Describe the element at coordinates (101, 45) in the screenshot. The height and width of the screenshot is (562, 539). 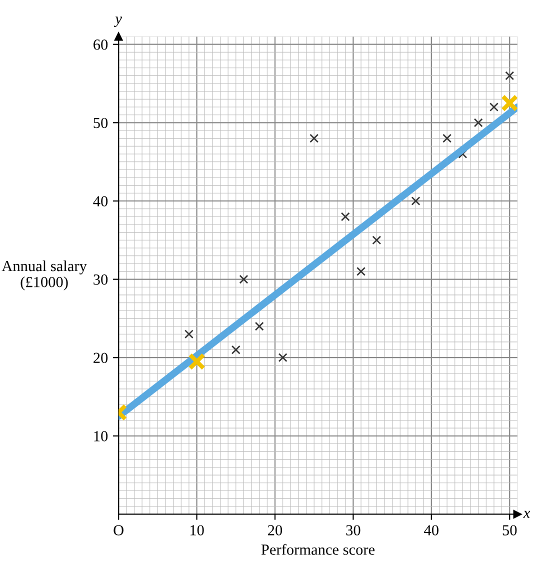
I see `y-tick-label: 60` at that location.